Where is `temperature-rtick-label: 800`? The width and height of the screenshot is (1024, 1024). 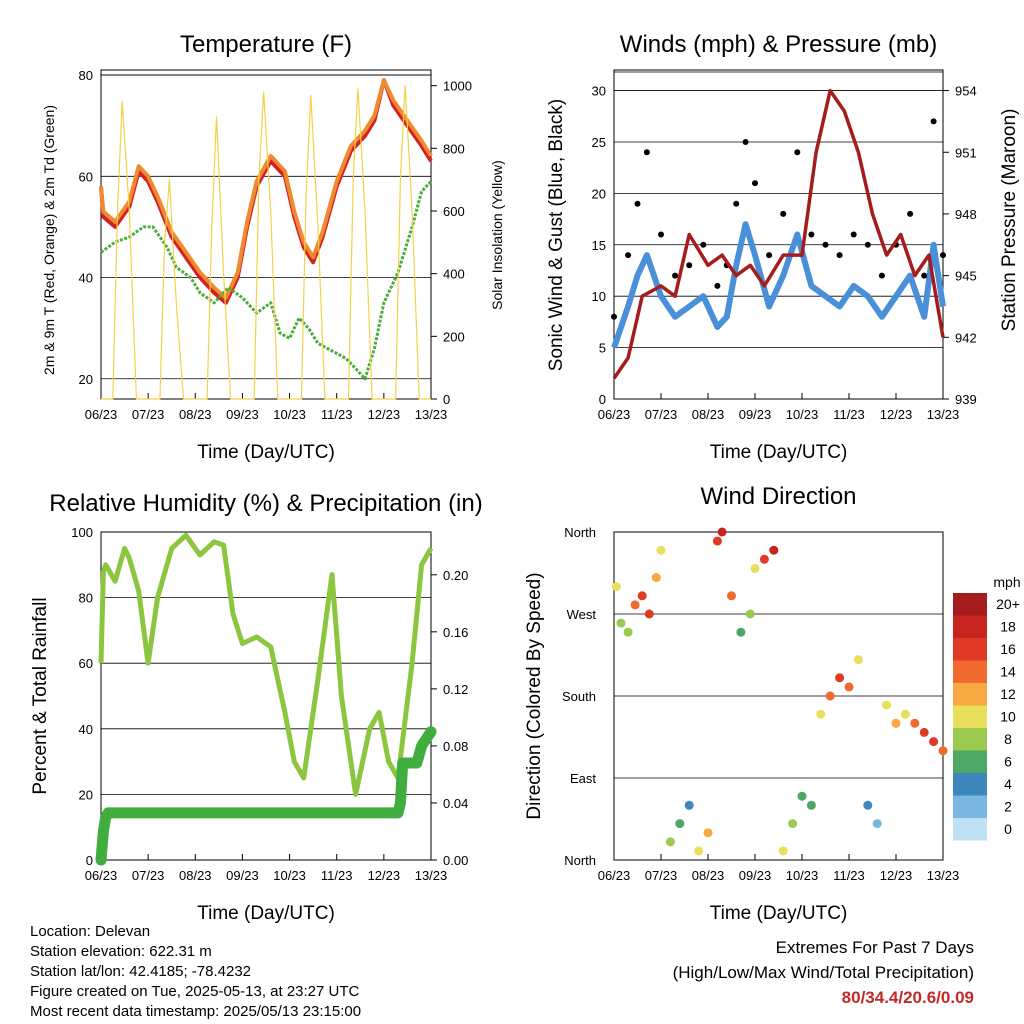
temperature-rtick-label: 800 is located at coordinates (454, 148).